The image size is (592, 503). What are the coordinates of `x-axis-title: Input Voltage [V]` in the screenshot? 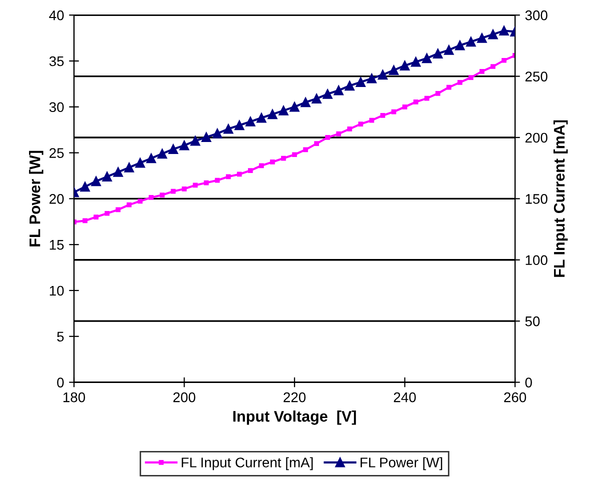 It's located at (294, 417).